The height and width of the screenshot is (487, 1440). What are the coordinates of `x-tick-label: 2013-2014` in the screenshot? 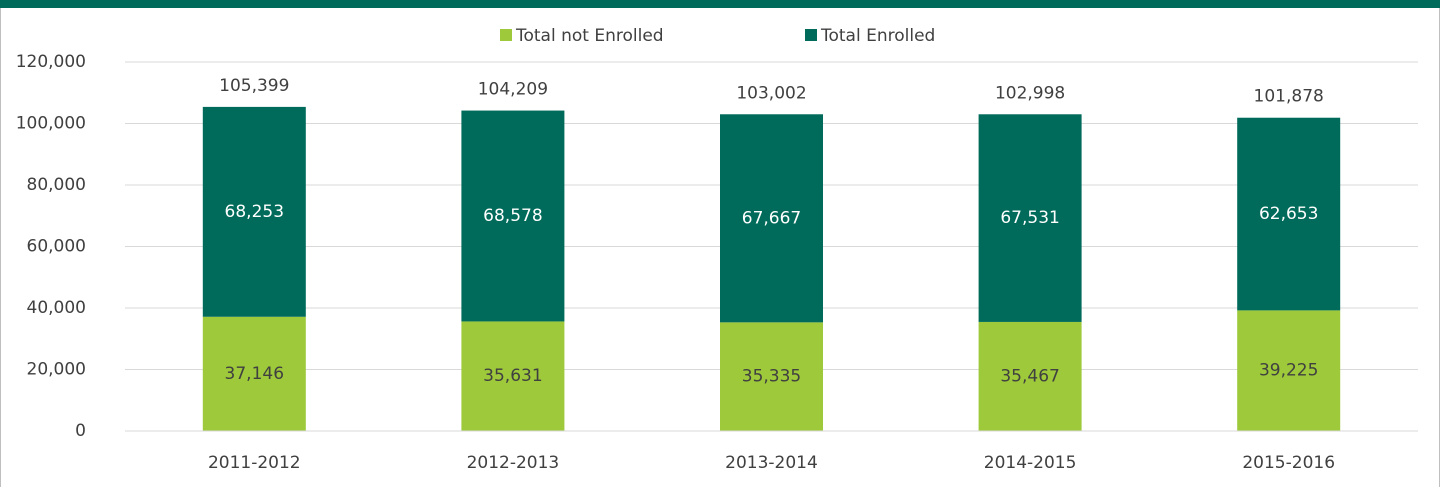 It's located at (771, 463).